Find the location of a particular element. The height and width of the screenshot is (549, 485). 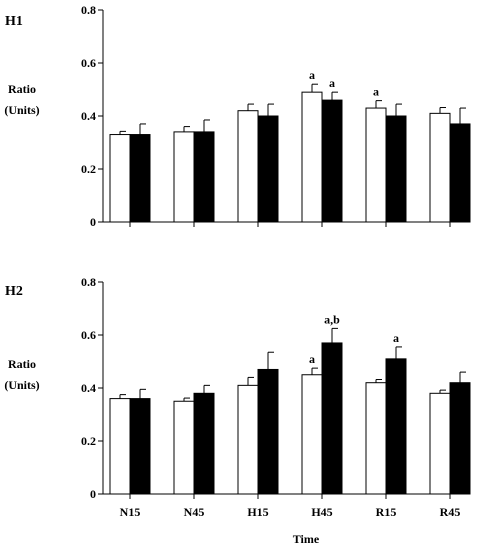

x-category-label: H15 is located at coordinates (257, 512).